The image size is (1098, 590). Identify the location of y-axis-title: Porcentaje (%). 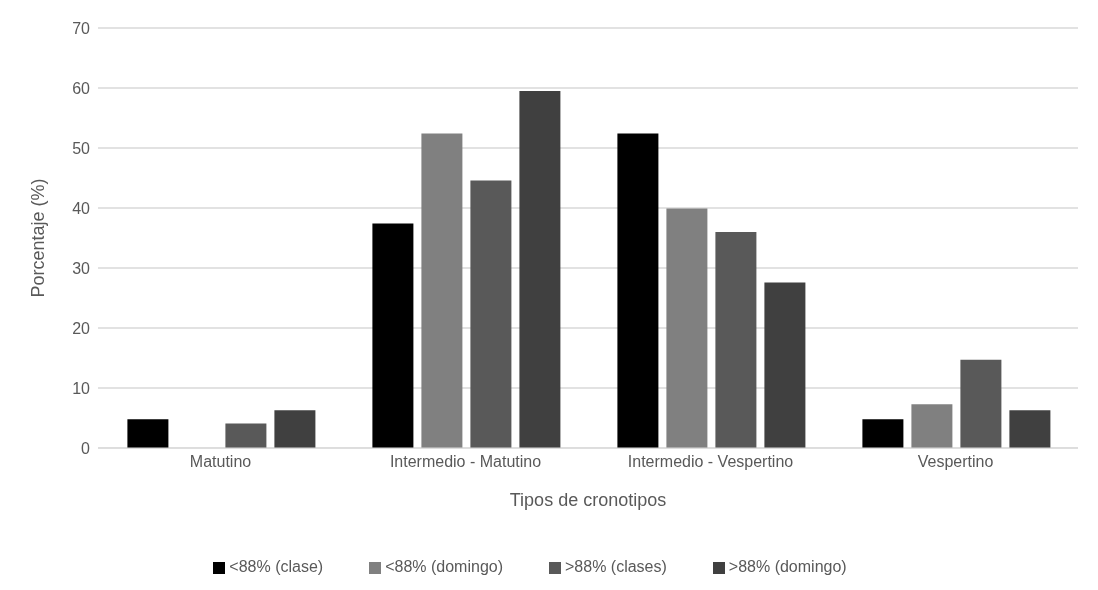
(38, 238).